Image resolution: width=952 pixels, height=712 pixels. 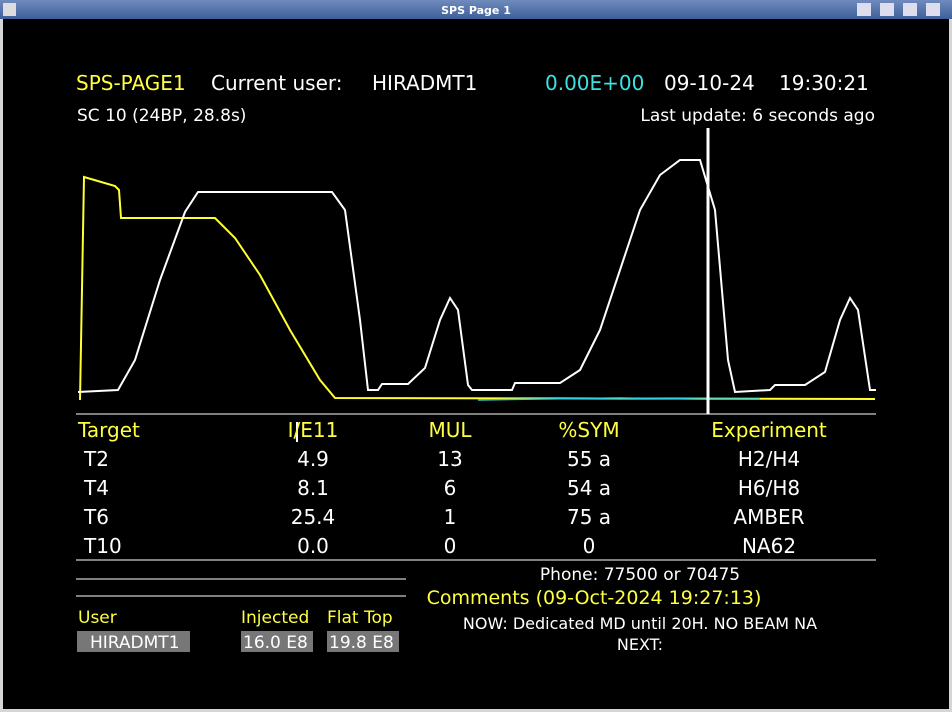 What do you see at coordinates (640, 644) in the screenshot?
I see `comment-next: NEXT:` at bounding box center [640, 644].